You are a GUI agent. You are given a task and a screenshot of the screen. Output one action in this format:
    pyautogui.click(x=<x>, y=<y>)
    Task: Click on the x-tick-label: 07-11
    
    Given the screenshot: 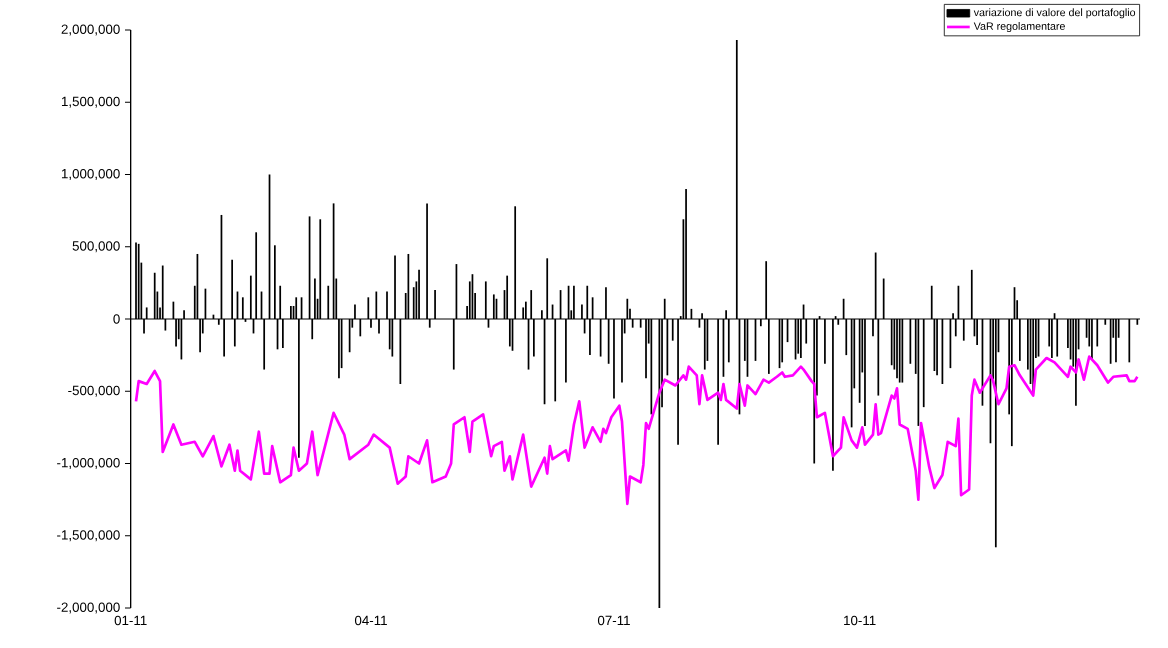 What is the action you would take?
    pyautogui.click(x=613, y=620)
    